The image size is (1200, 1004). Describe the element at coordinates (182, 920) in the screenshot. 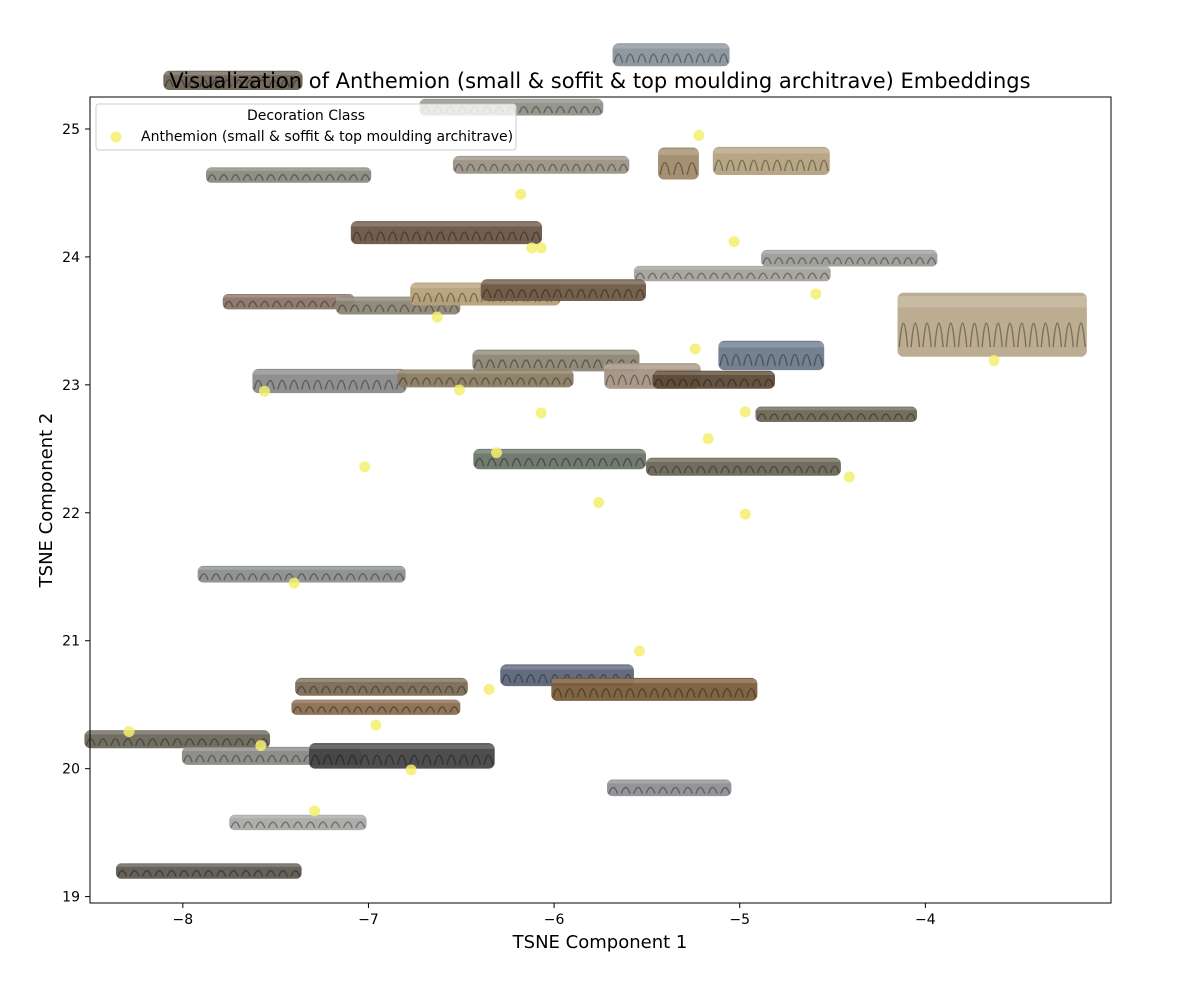

I see `x-tick-label: −8` at that location.